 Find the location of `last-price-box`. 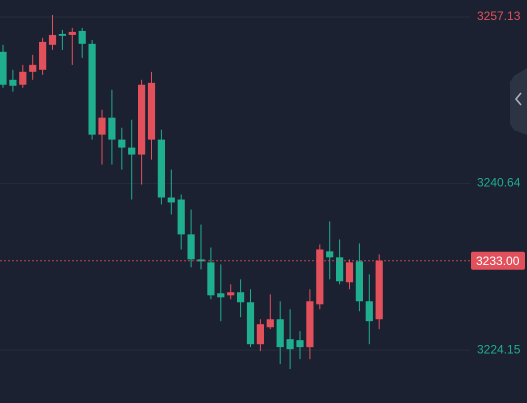

last-price-box is located at coordinates (498, 260).